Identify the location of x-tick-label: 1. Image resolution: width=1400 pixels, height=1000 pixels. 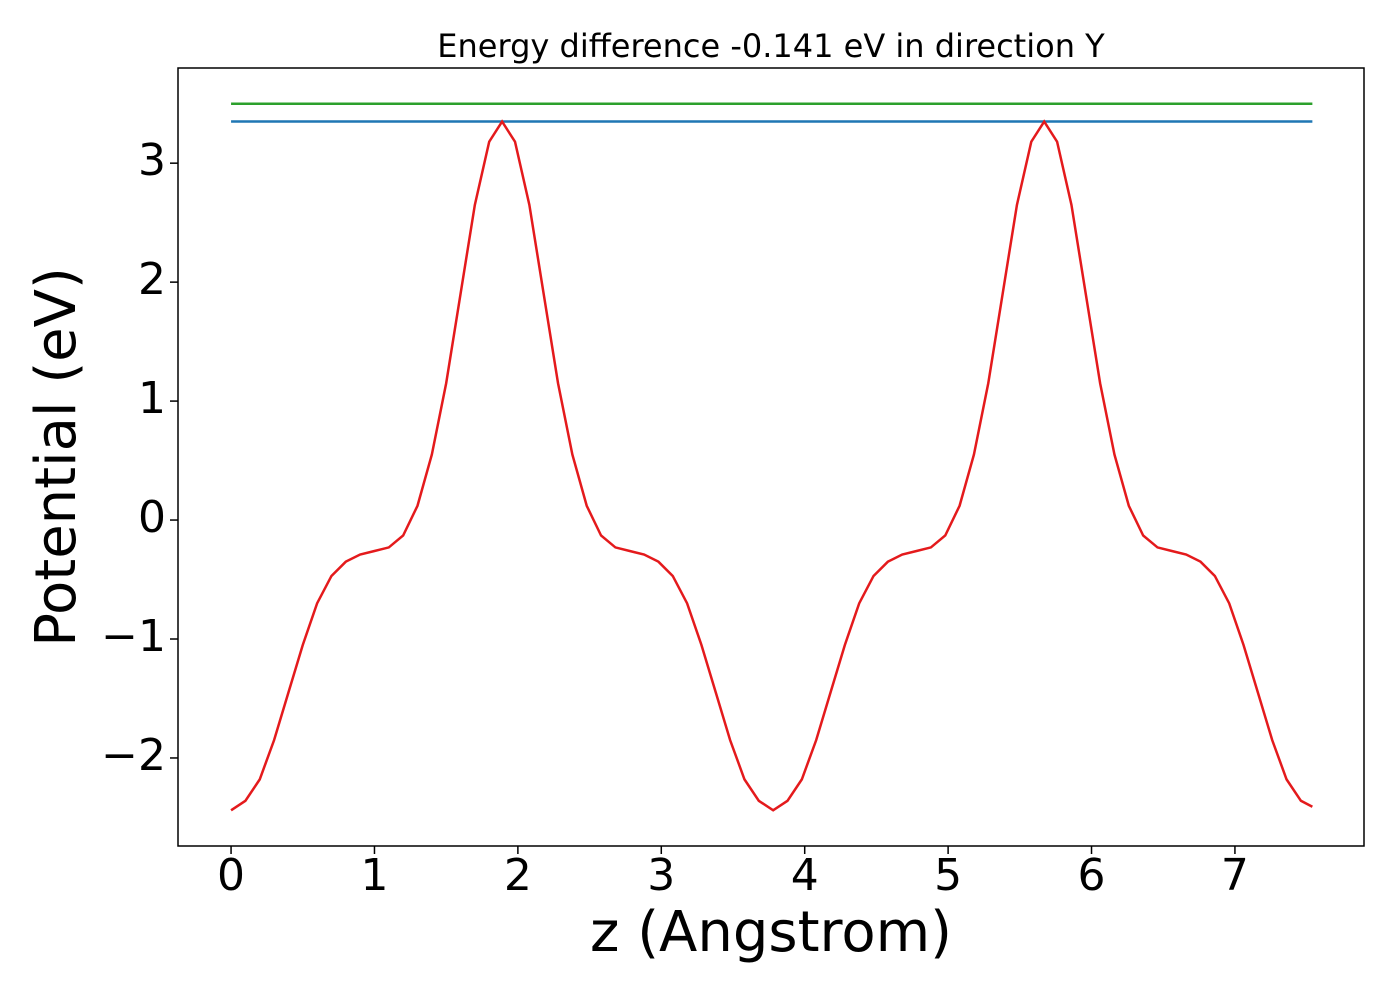
(374, 875).